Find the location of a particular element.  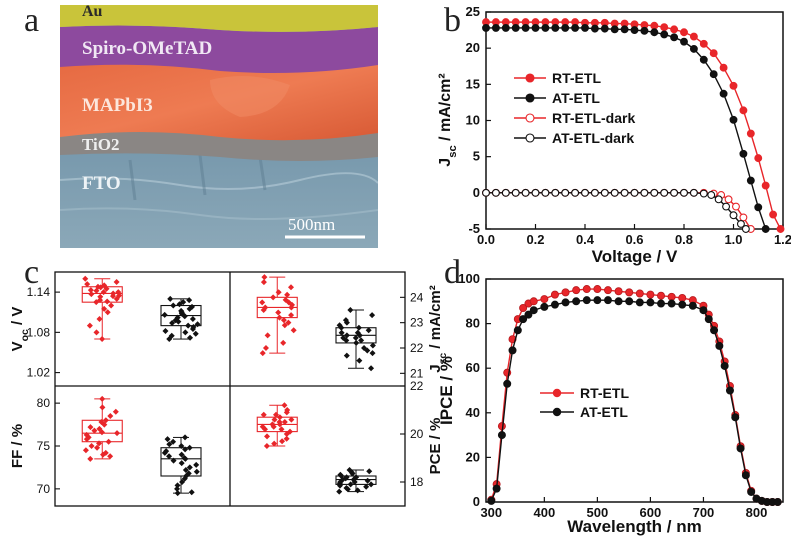

ipce-x-tick-label: 700 is located at coordinates (704, 512).